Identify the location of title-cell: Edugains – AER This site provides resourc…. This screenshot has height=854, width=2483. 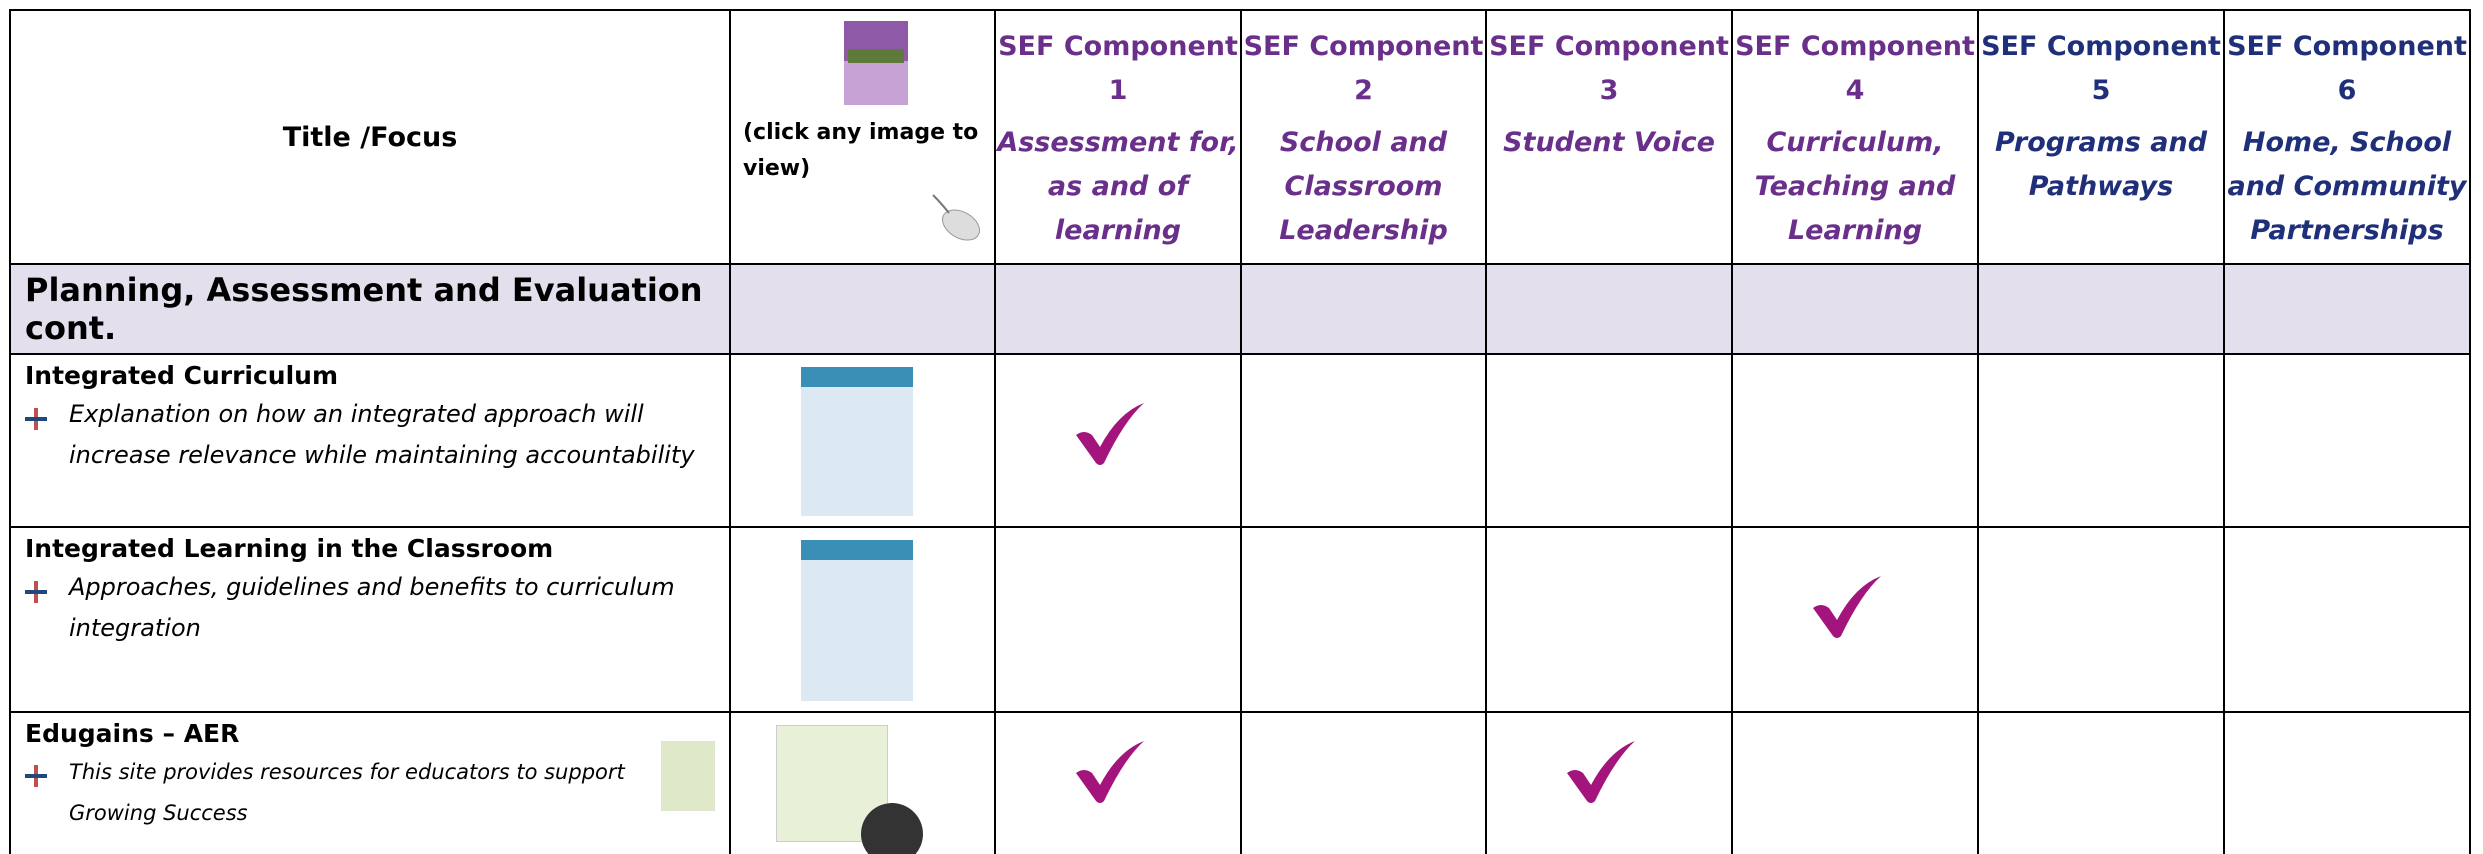
(370, 782).